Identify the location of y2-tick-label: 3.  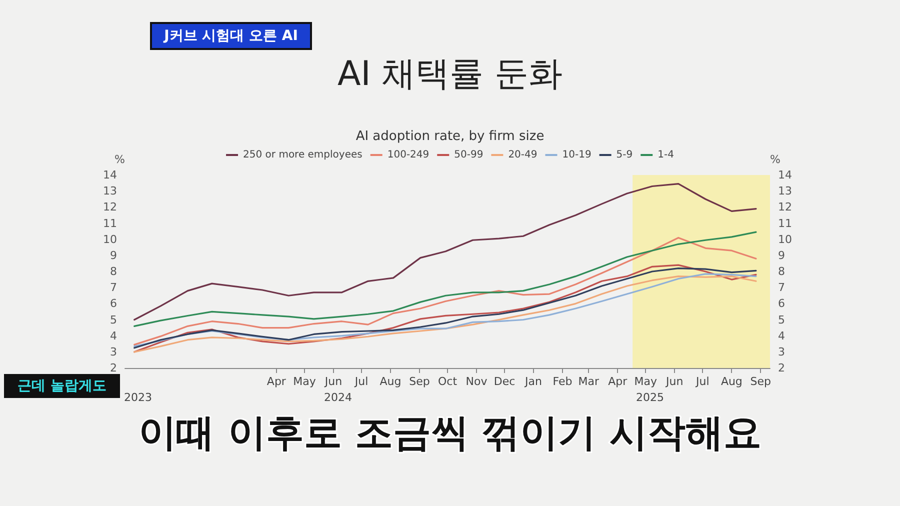
(781, 351).